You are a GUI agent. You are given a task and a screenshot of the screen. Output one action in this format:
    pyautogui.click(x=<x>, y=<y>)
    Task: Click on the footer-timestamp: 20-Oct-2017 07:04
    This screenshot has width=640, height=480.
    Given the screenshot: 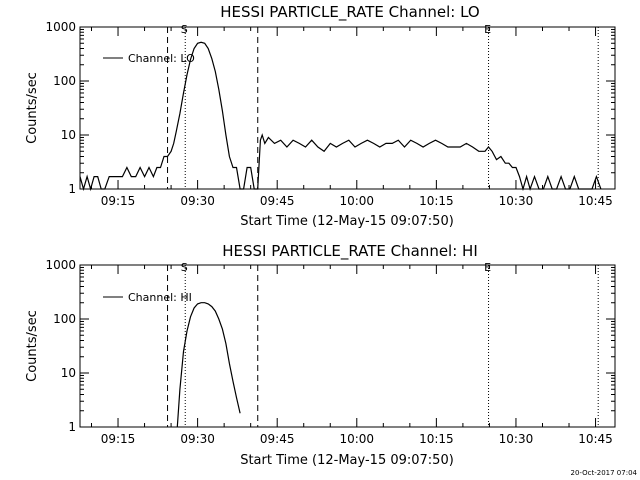 What is the action you would take?
    pyautogui.click(x=604, y=473)
    